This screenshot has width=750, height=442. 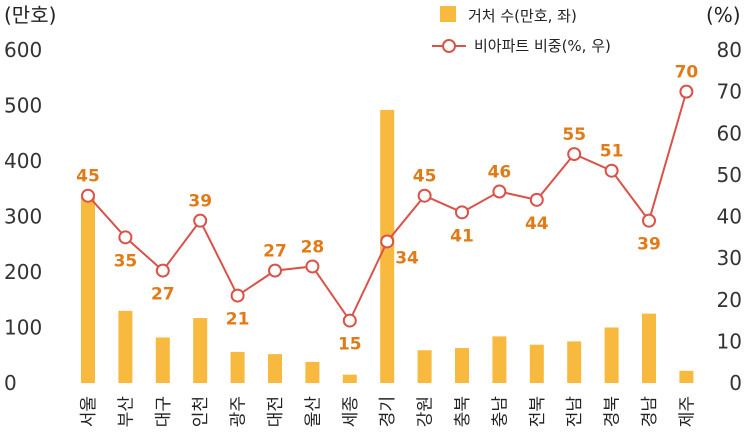 What do you see at coordinates (313, 412) in the screenshot?
I see `category-label: 울산` at bounding box center [313, 412].